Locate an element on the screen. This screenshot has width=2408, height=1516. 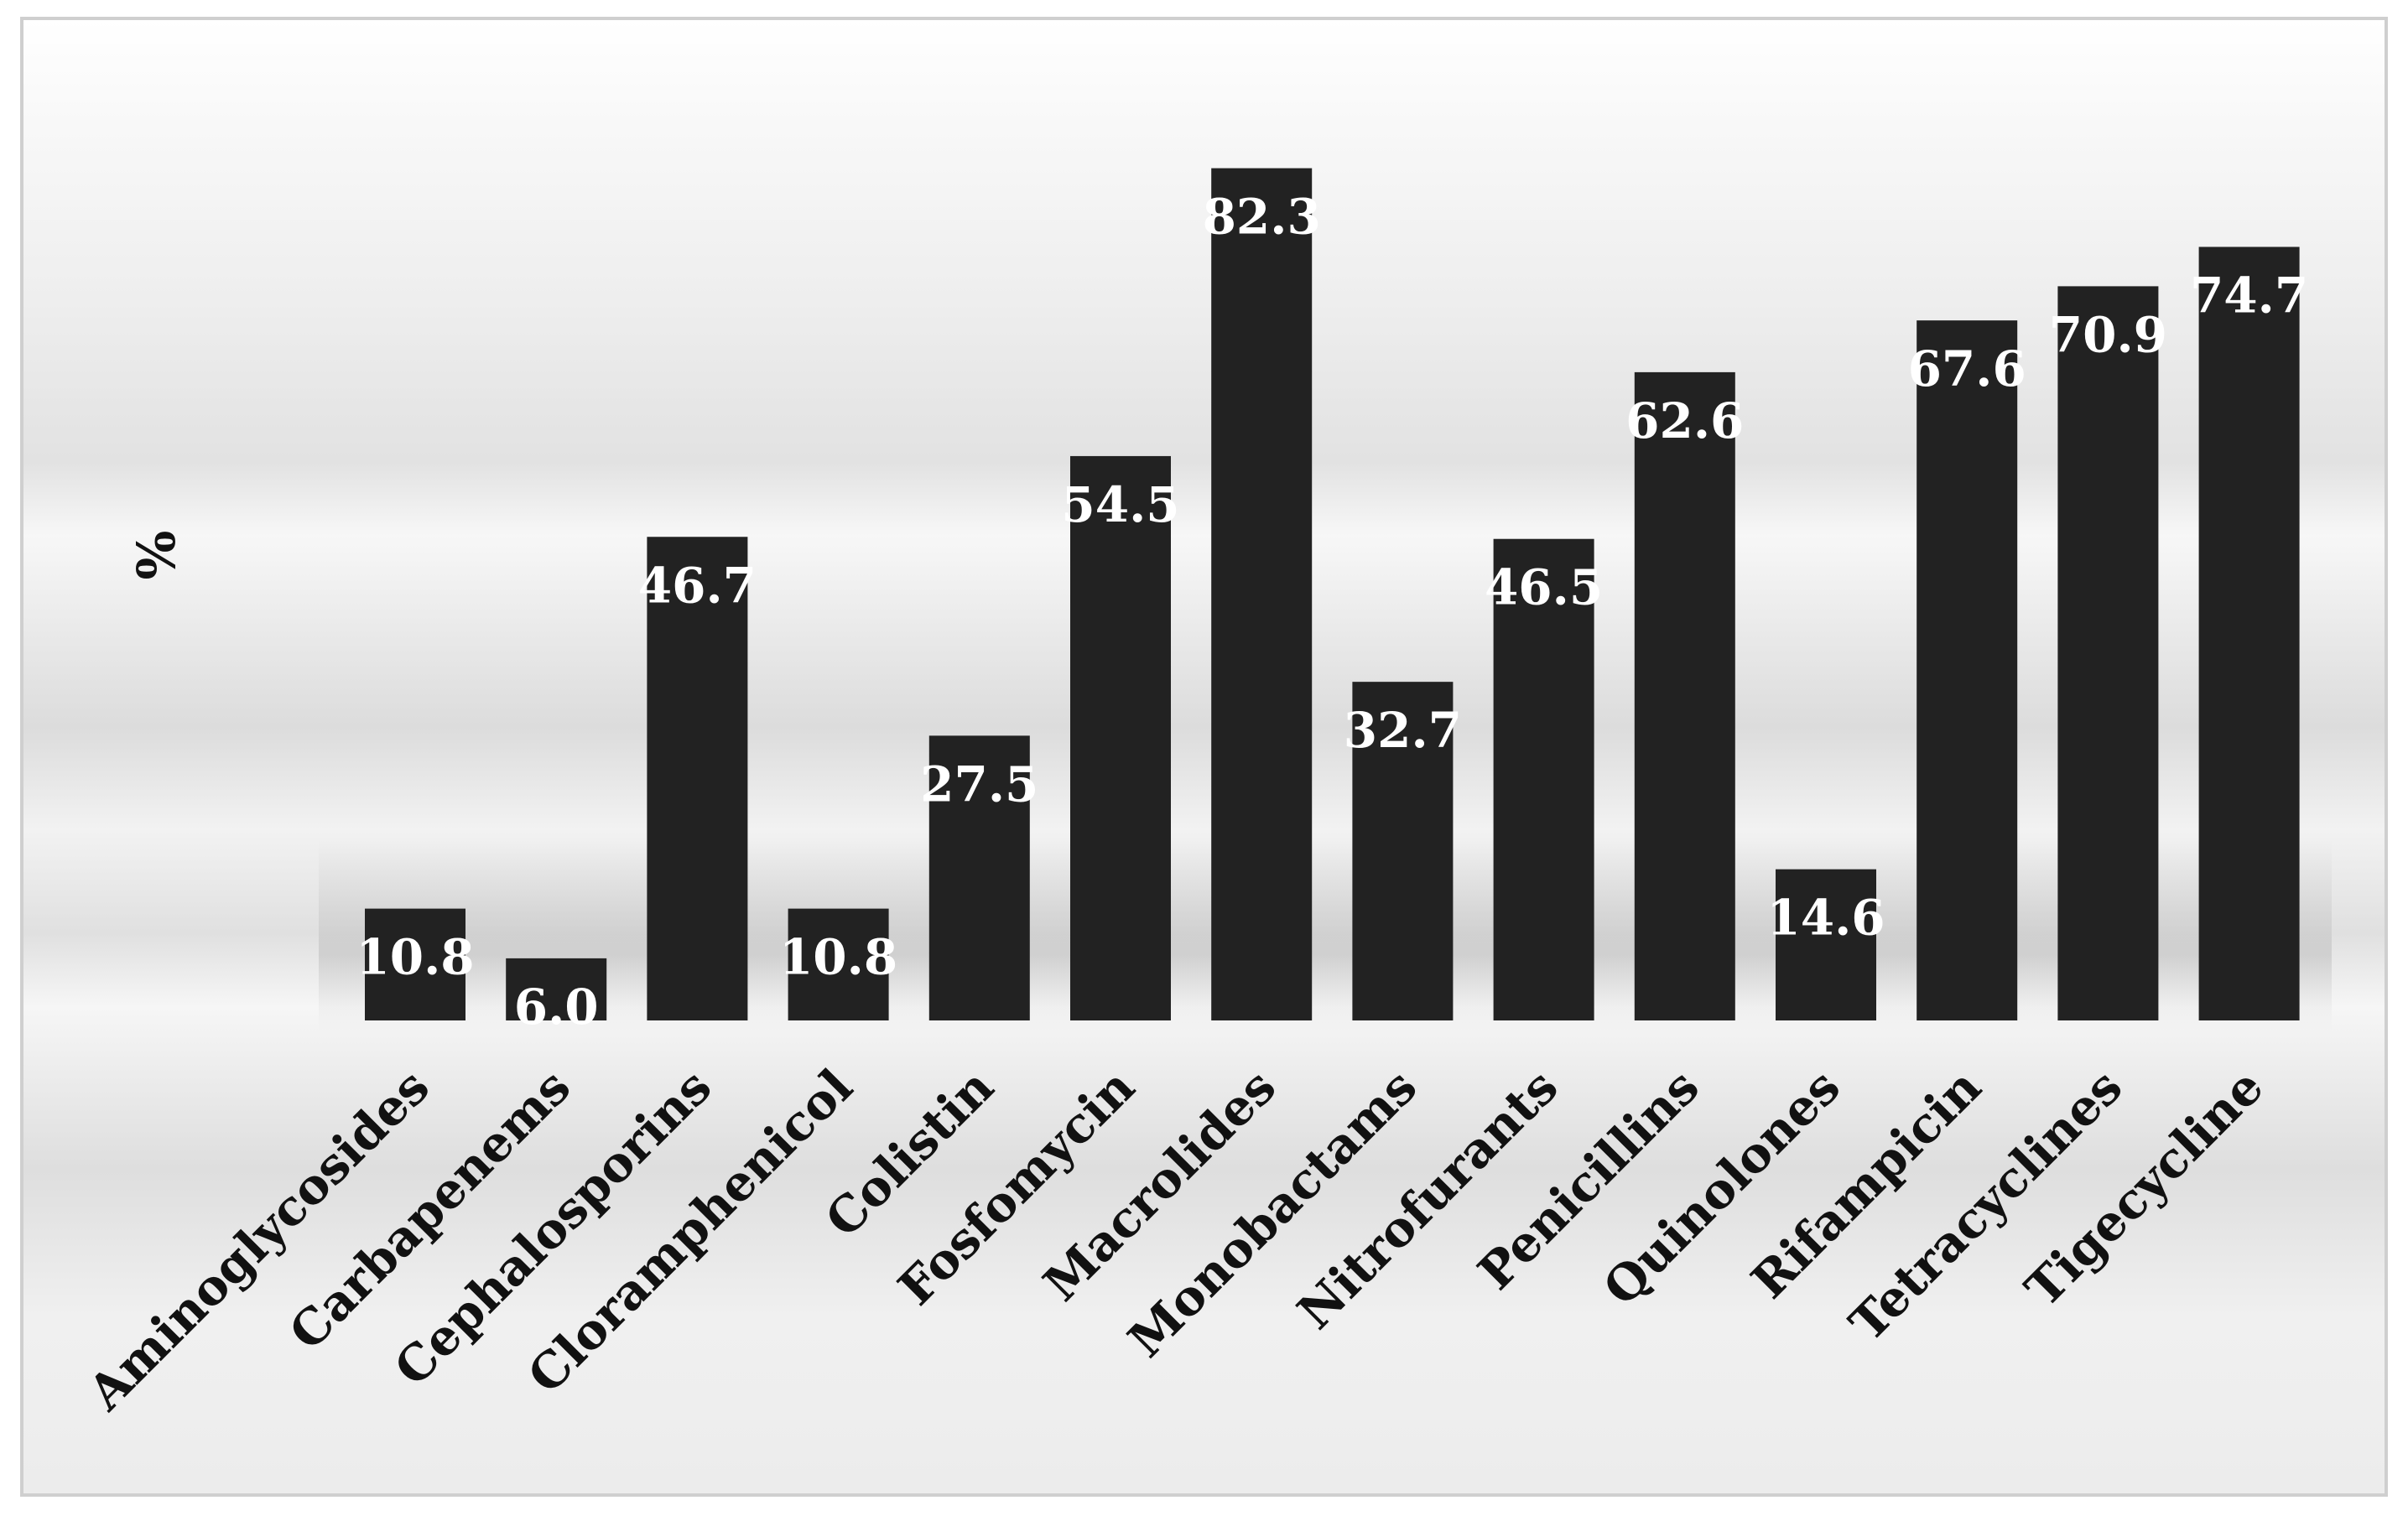
value-label: 32.7 is located at coordinates (1403, 730).